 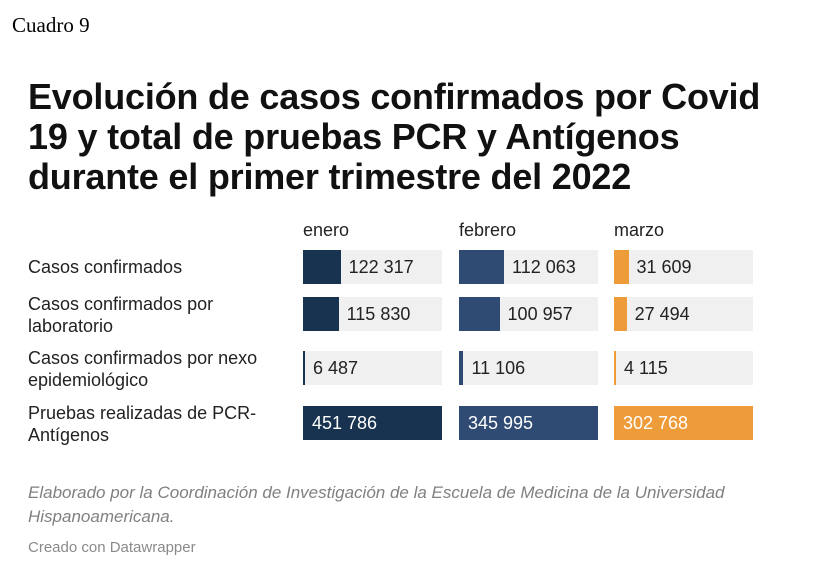 What do you see at coordinates (378, 314) in the screenshot?
I see `value-label: 115 830` at bounding box center [378, 314].